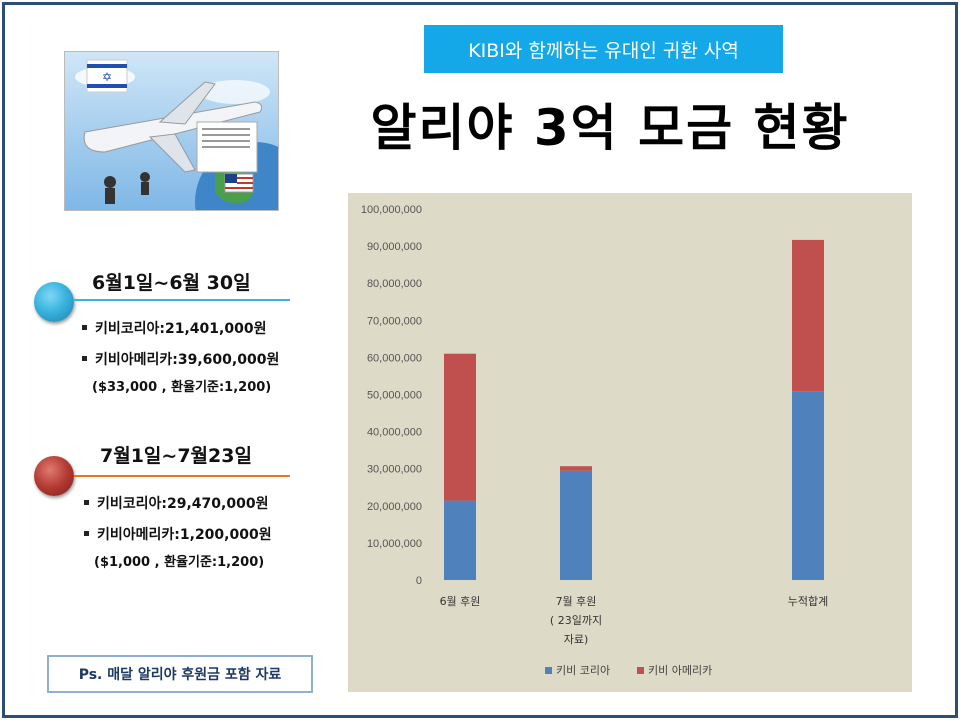 The height and width of the screenshot is (720, 960). What do you see at coordinates (179, 562) in the screenshot?
I see `period-2-note: ($1,000 , 환율기준:1,200)` at bounding box center [179, 562].